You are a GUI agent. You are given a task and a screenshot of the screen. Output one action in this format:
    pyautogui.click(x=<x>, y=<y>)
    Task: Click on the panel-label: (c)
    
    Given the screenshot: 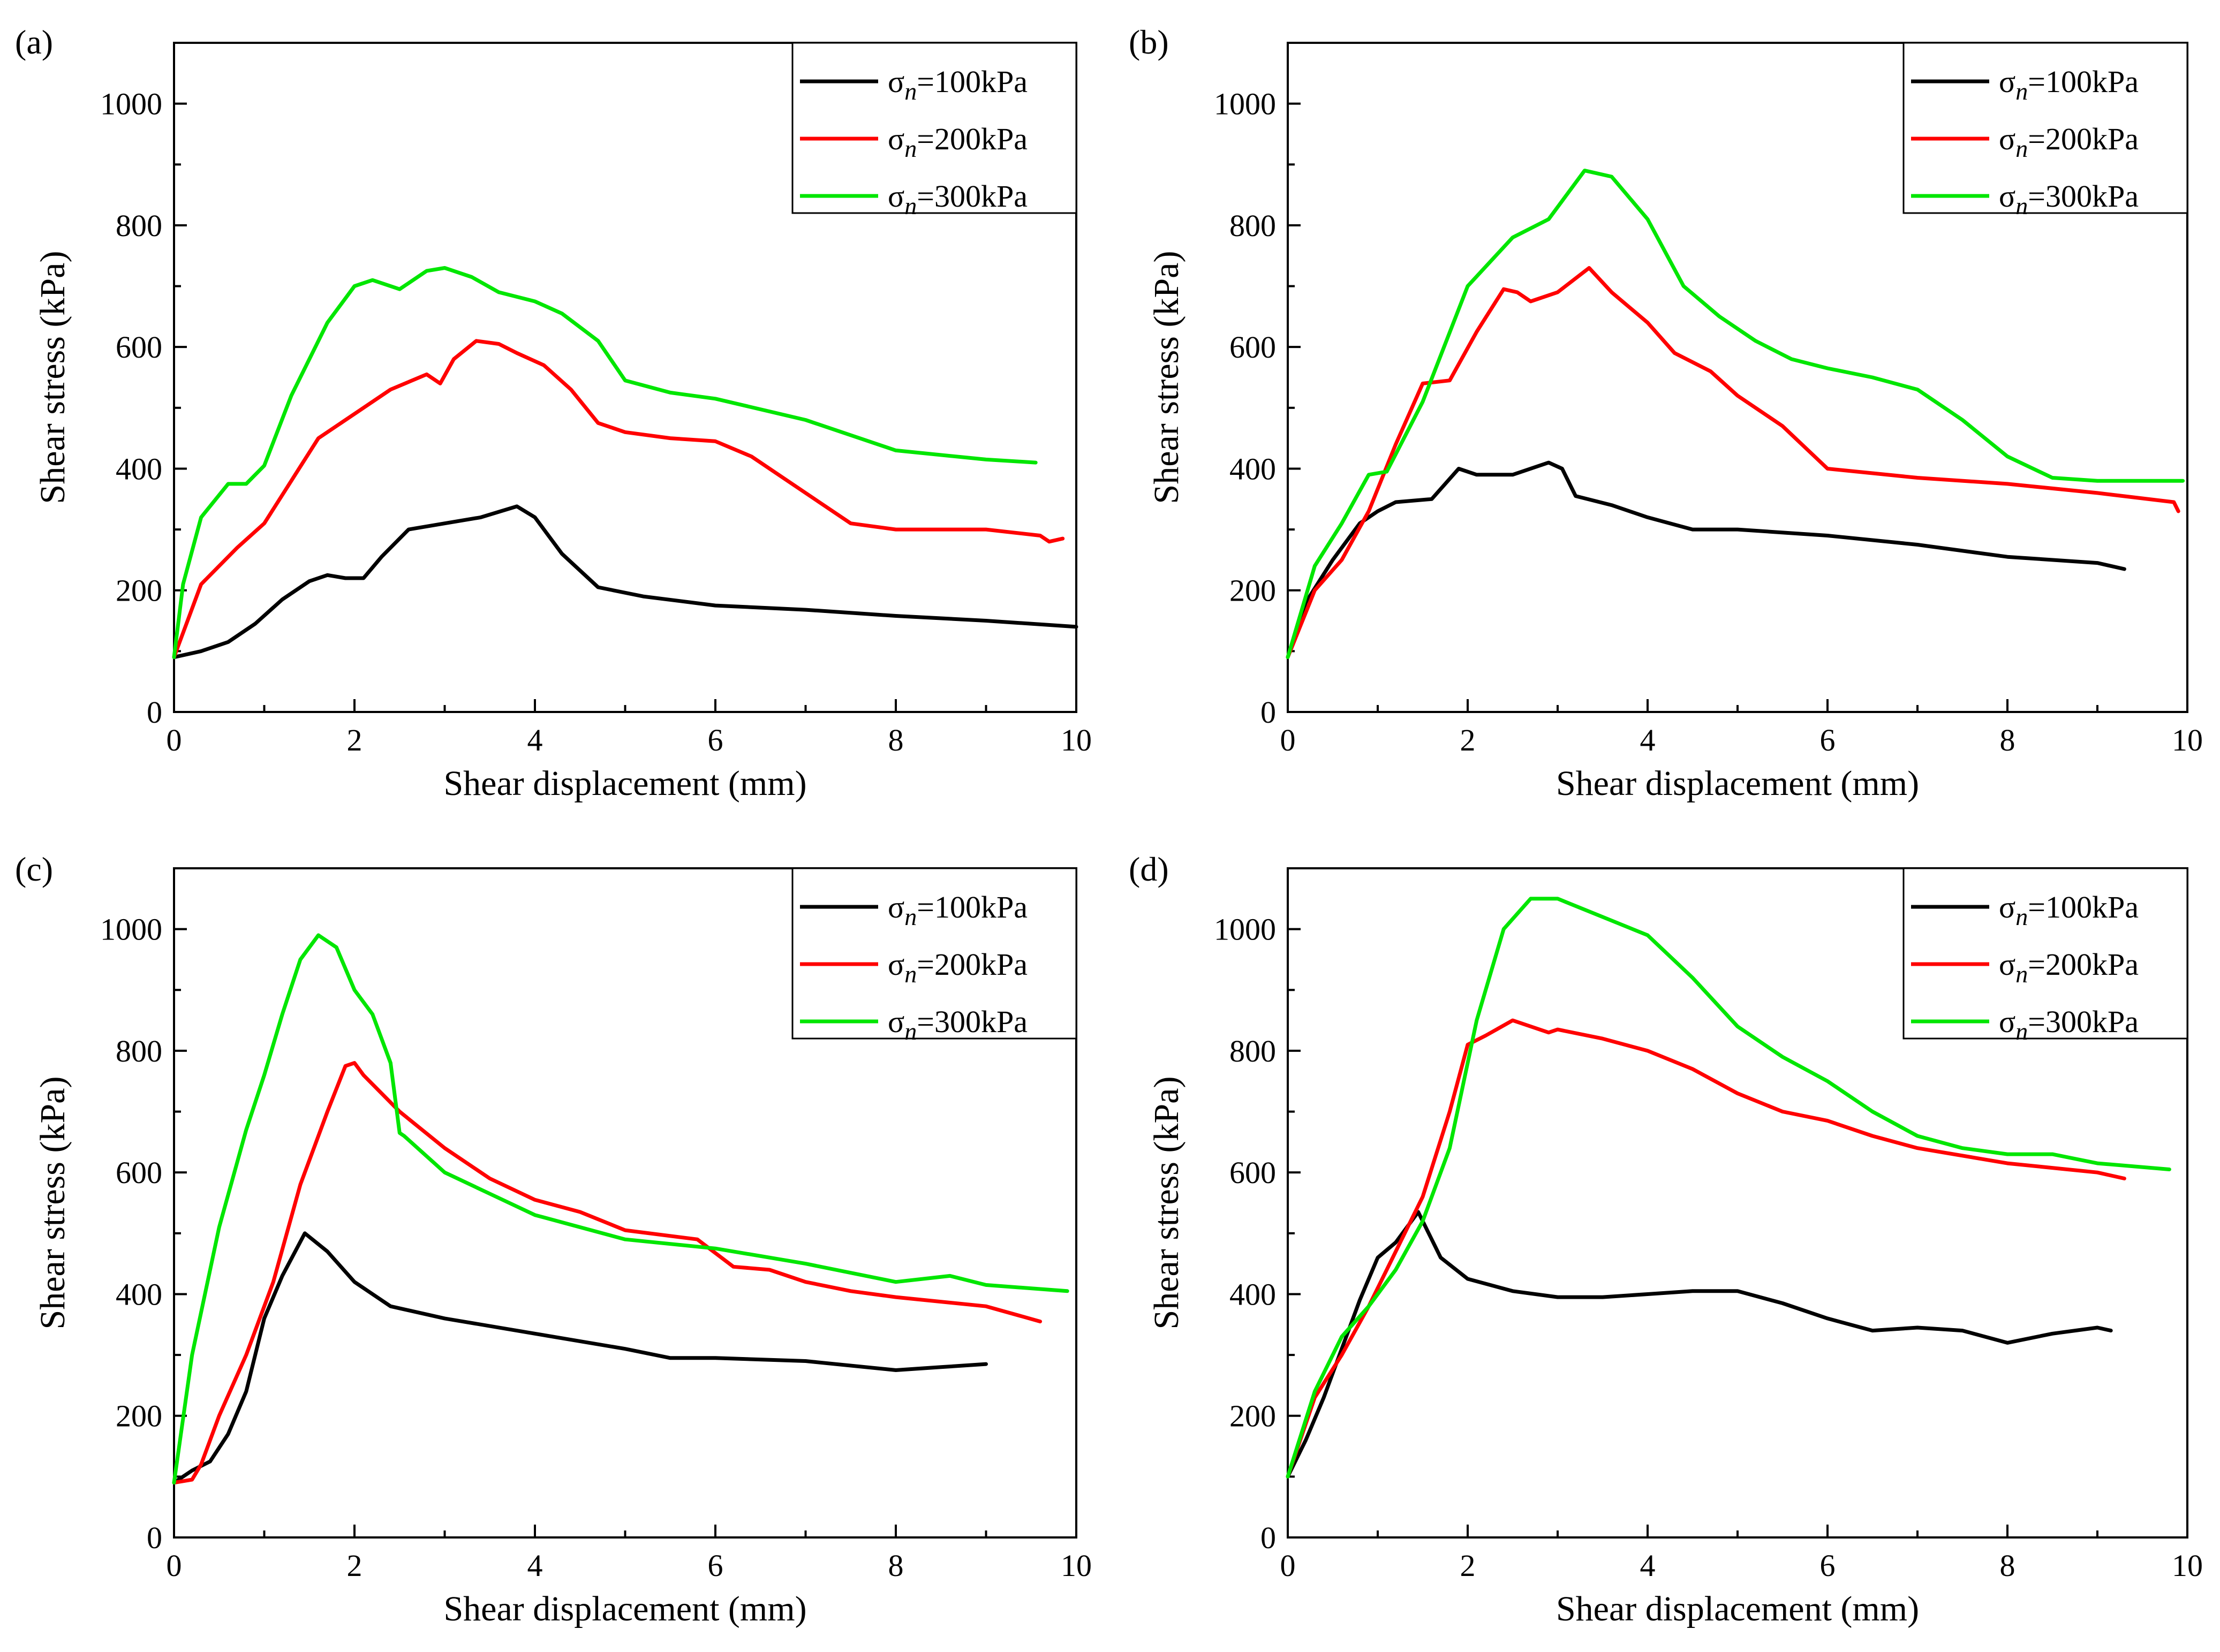 What is the action you would take?
    pyautogui.click(x=34, y=869)
    